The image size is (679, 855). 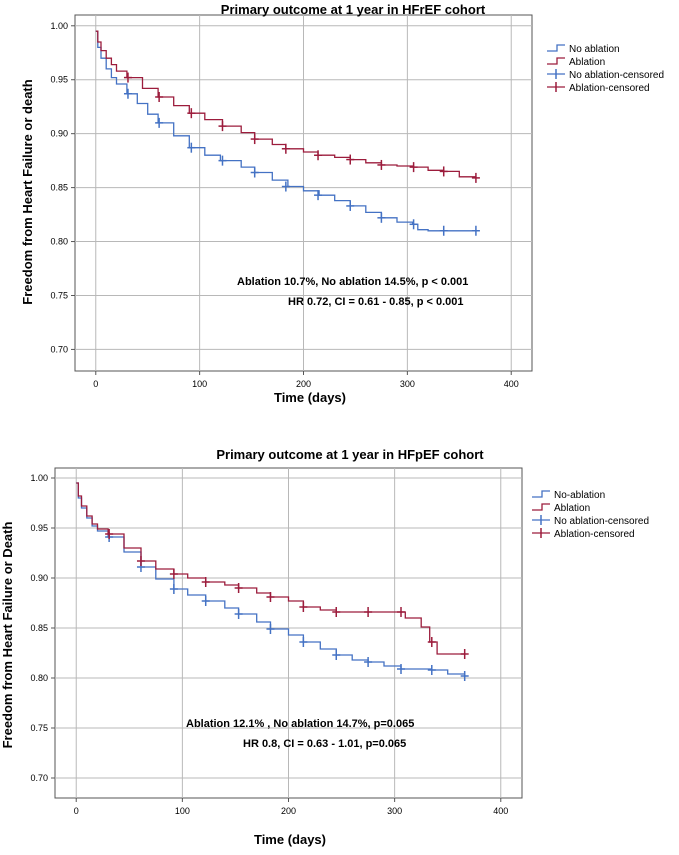 What do you see at coordinates (27, 191) in the screenshot?
I see `y-axis-label: Freedom from Heart Failure or death` at bounding box center [27, 191].